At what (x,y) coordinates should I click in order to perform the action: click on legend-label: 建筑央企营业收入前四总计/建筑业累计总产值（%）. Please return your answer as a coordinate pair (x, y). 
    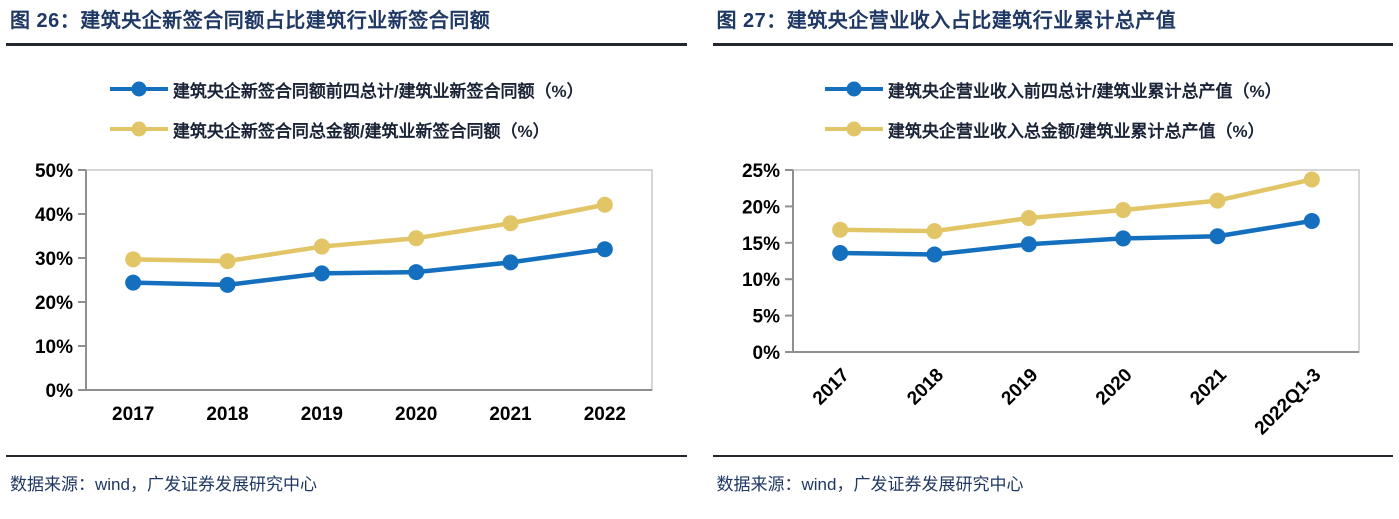
    Looking at the image, I should click on (1084, 91).